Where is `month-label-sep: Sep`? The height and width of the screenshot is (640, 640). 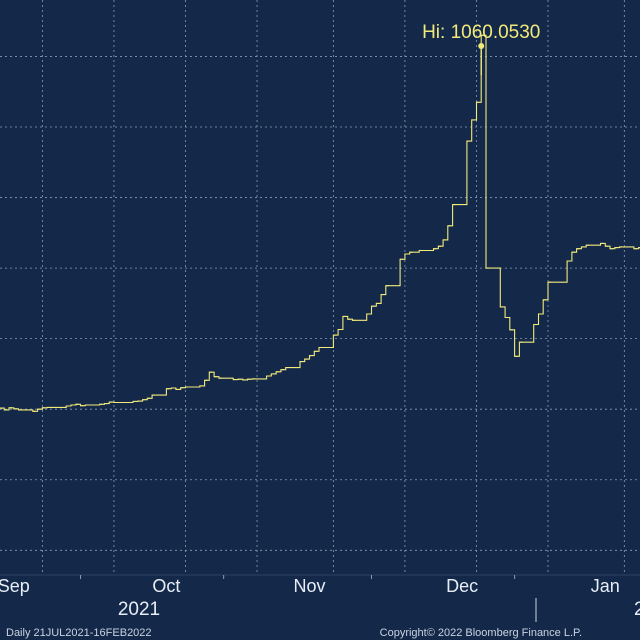 month-label-sep: Sep is located at coordinates (15, 586).